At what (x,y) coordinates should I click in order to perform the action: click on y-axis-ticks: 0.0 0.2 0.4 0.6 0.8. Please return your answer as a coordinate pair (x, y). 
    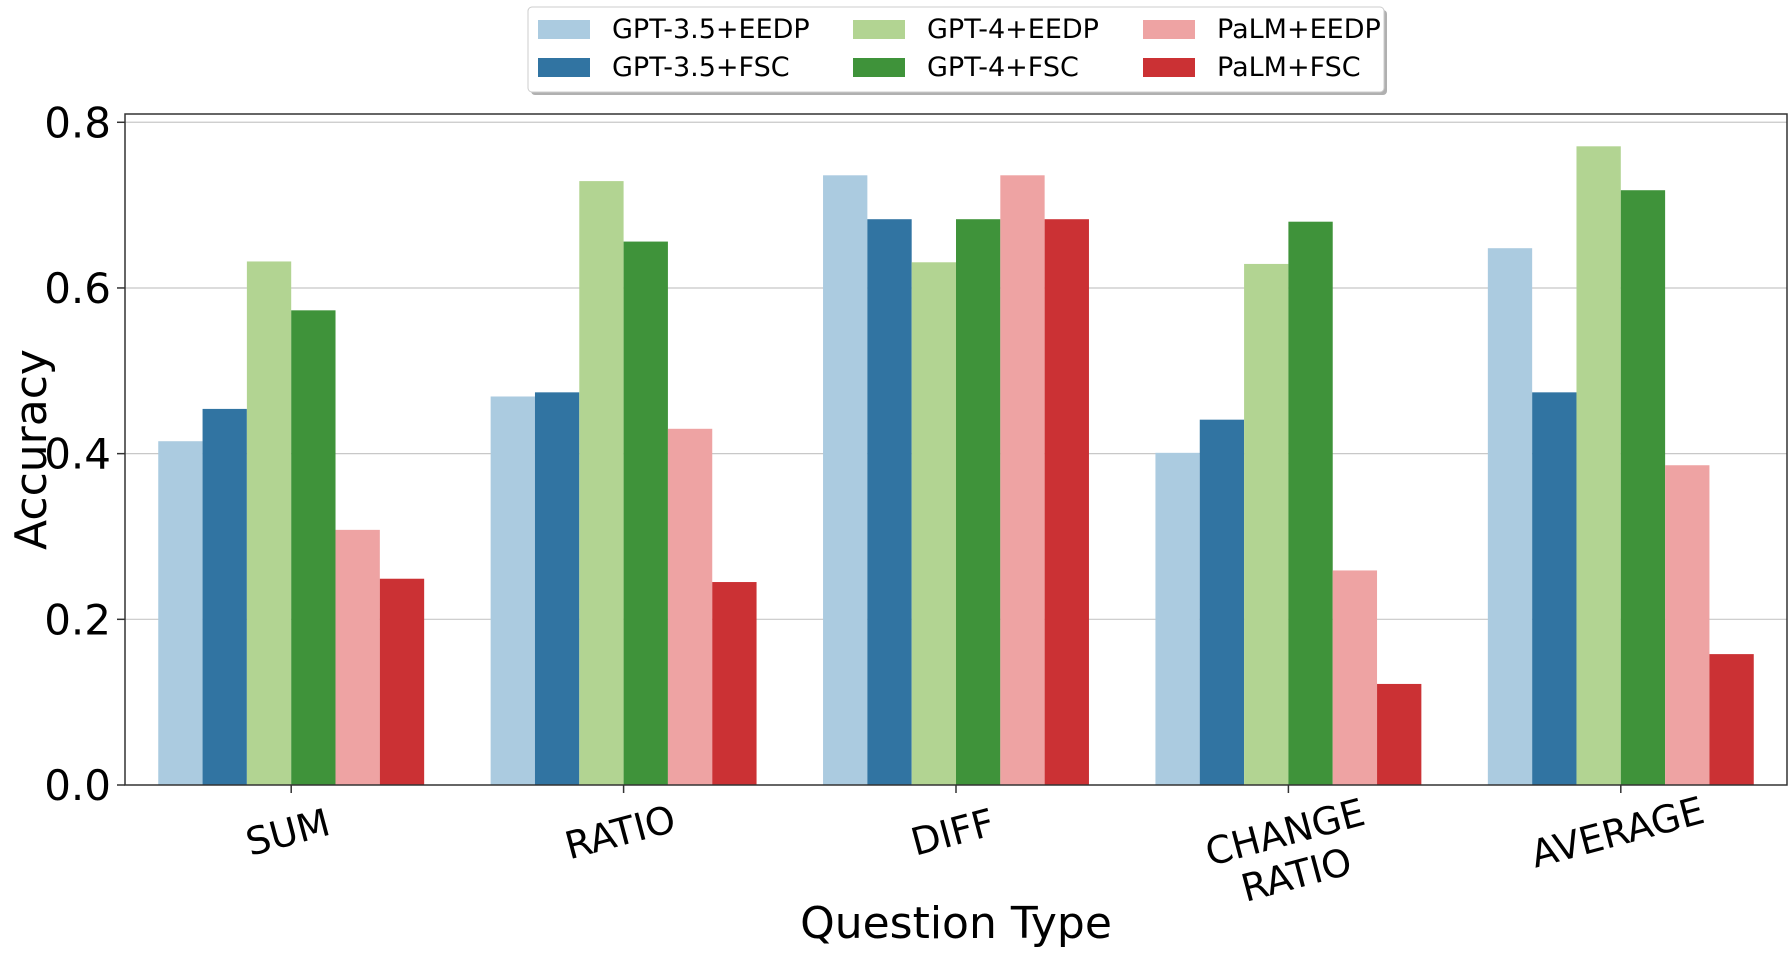
    Looking at the image, I should click on (84, 454).